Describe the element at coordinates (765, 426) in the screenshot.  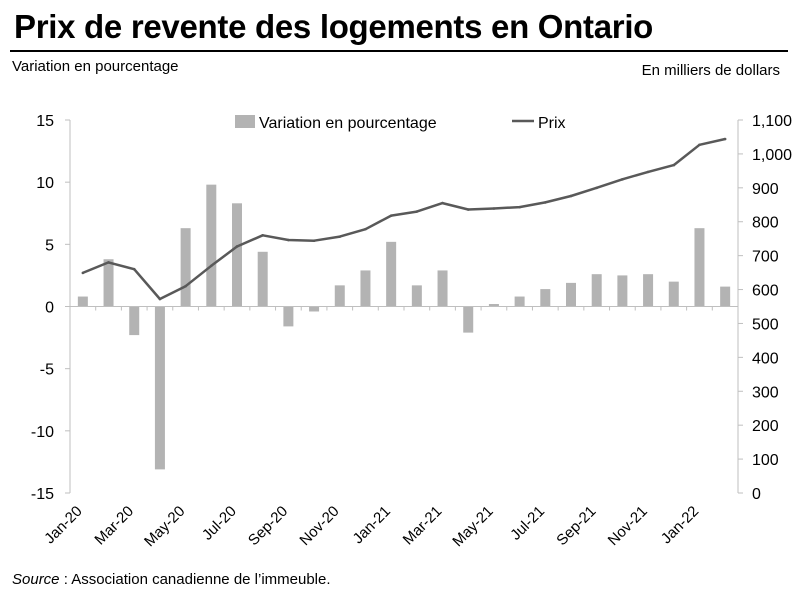
I see `right-tick-label: 200` at that location.